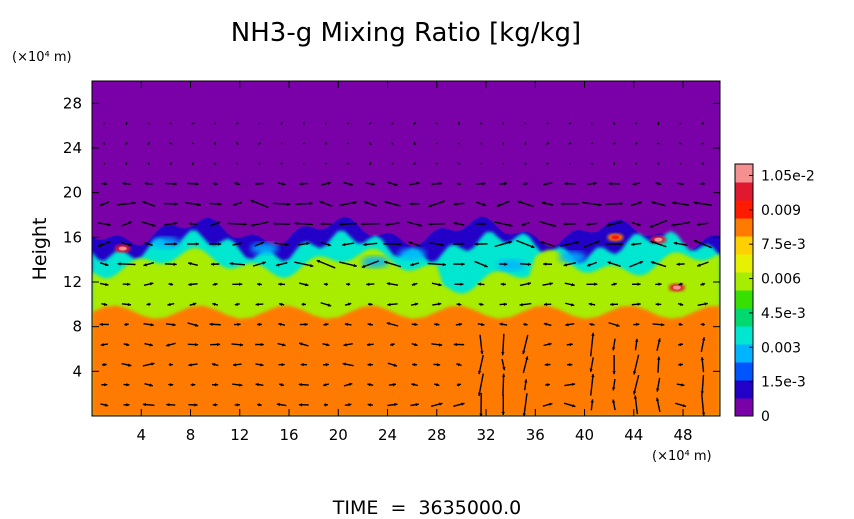 This screenshot has height=519, width=854. I want to click on colorbar-label: 1.05e-2, so click(788, 176).